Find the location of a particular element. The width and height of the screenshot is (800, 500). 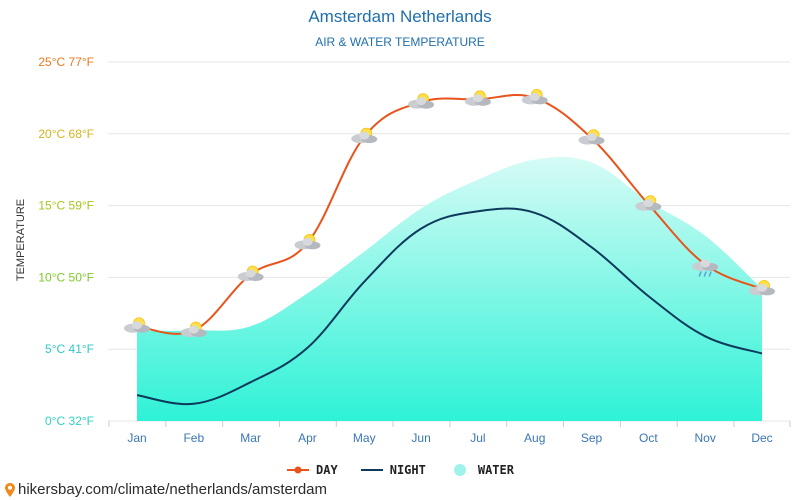

chart-legend: DAY NIGHT WATER is located at coordinates (400, 470).